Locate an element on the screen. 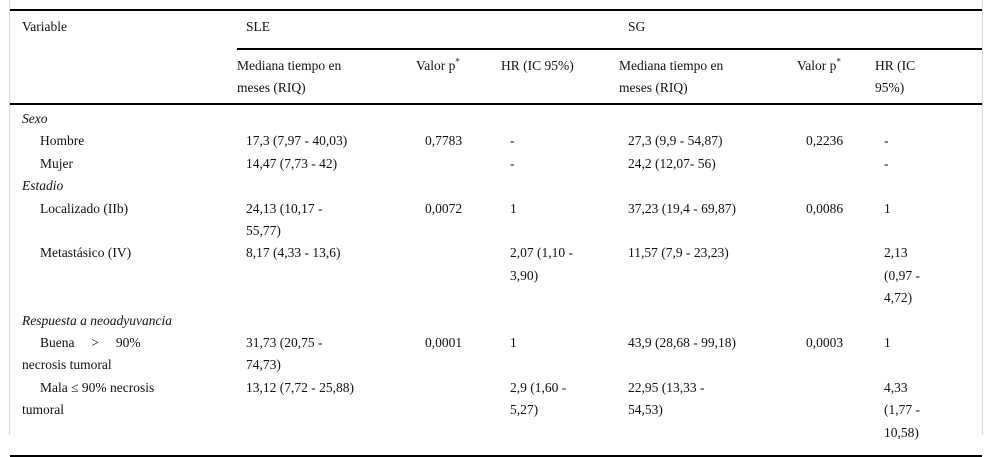  sle-hr-cell: 2,9 (1,60 - 5,27) is located at coordinates (538, 398).